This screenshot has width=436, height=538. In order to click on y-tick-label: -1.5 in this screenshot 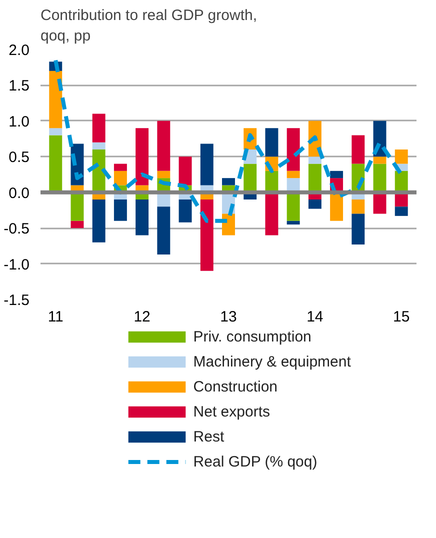, I will do `click(17, 300)`.